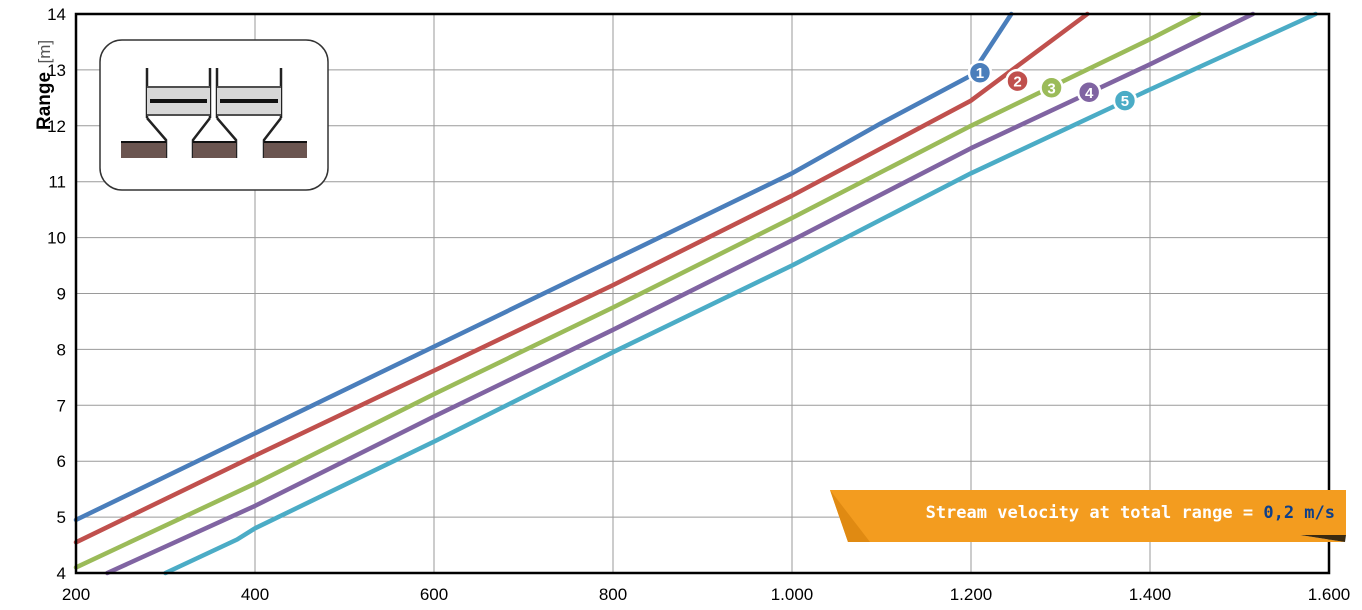 This screenshot has height=610, width=1362. I want to click on marker-label: 5, so click(1125, 101).